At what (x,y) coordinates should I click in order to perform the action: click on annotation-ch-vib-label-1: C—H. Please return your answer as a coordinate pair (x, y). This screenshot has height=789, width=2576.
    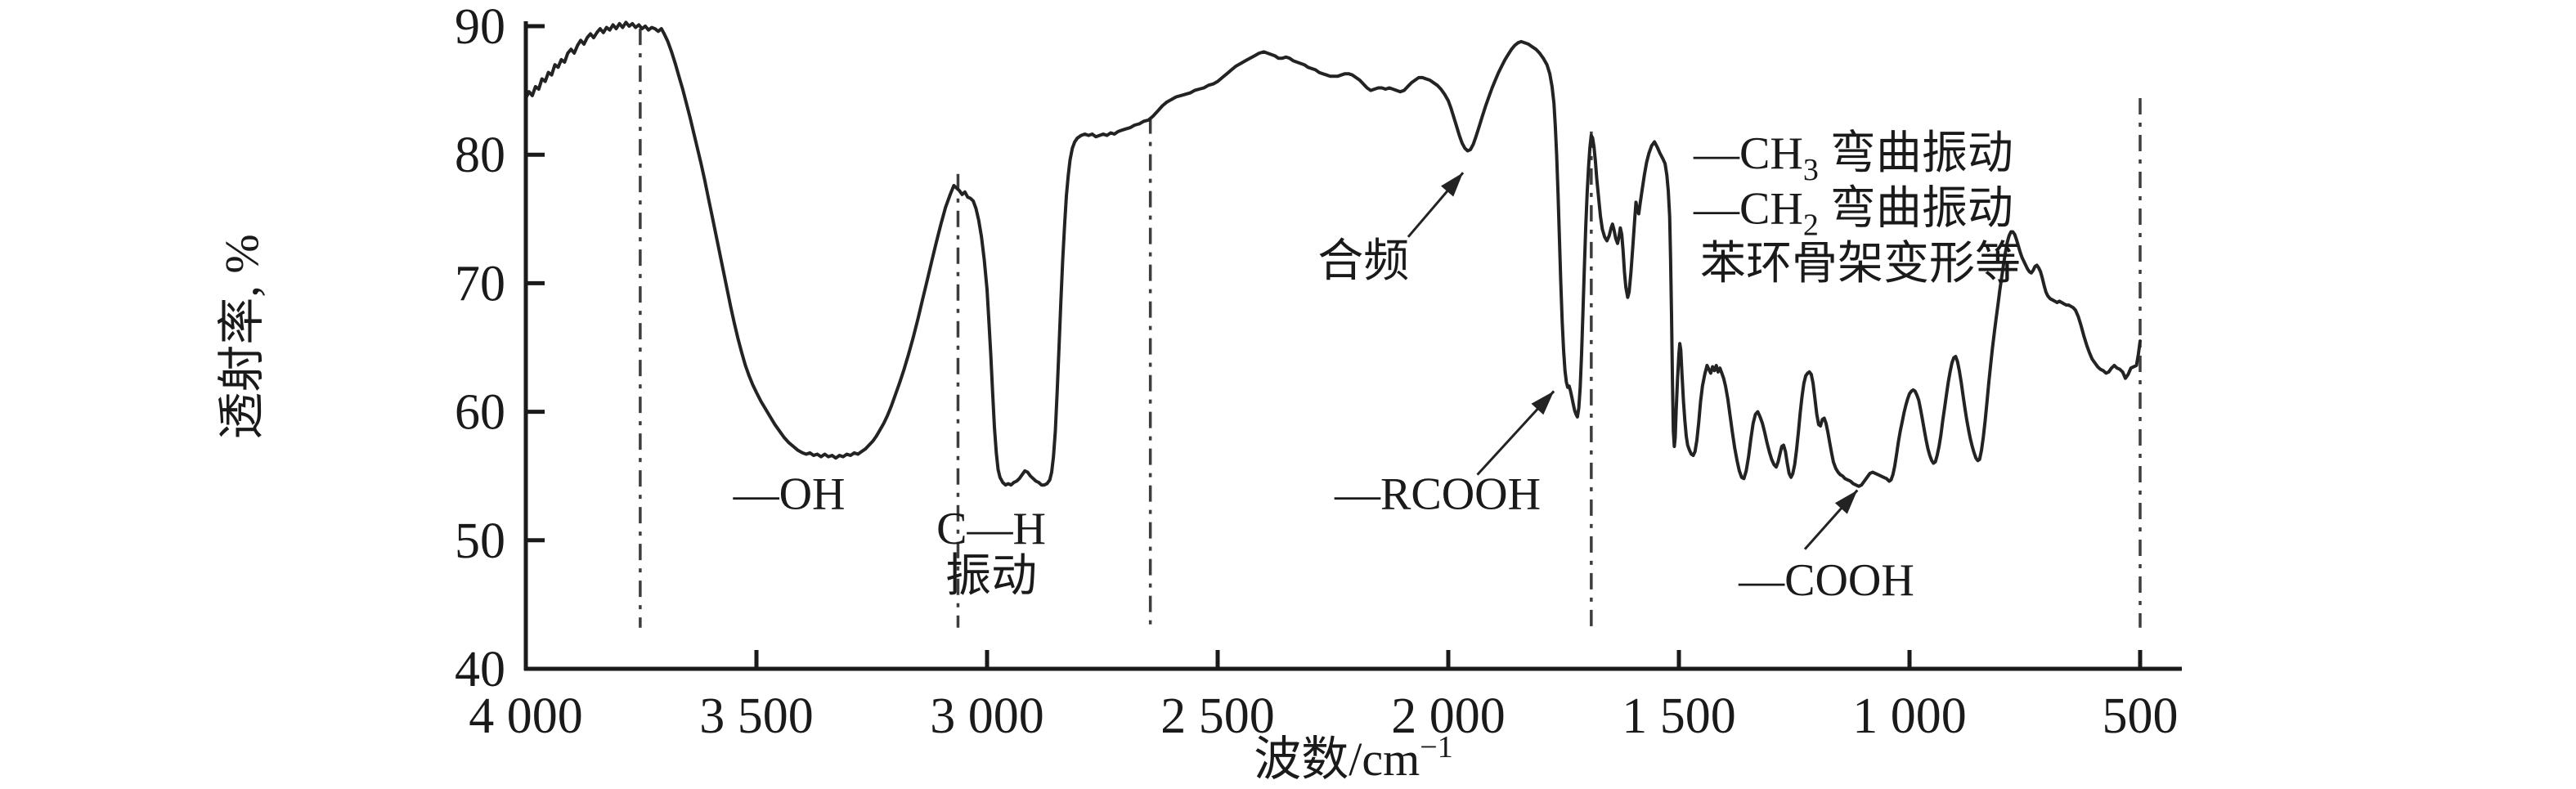
    Looking at the image, I should click on (991, 529).